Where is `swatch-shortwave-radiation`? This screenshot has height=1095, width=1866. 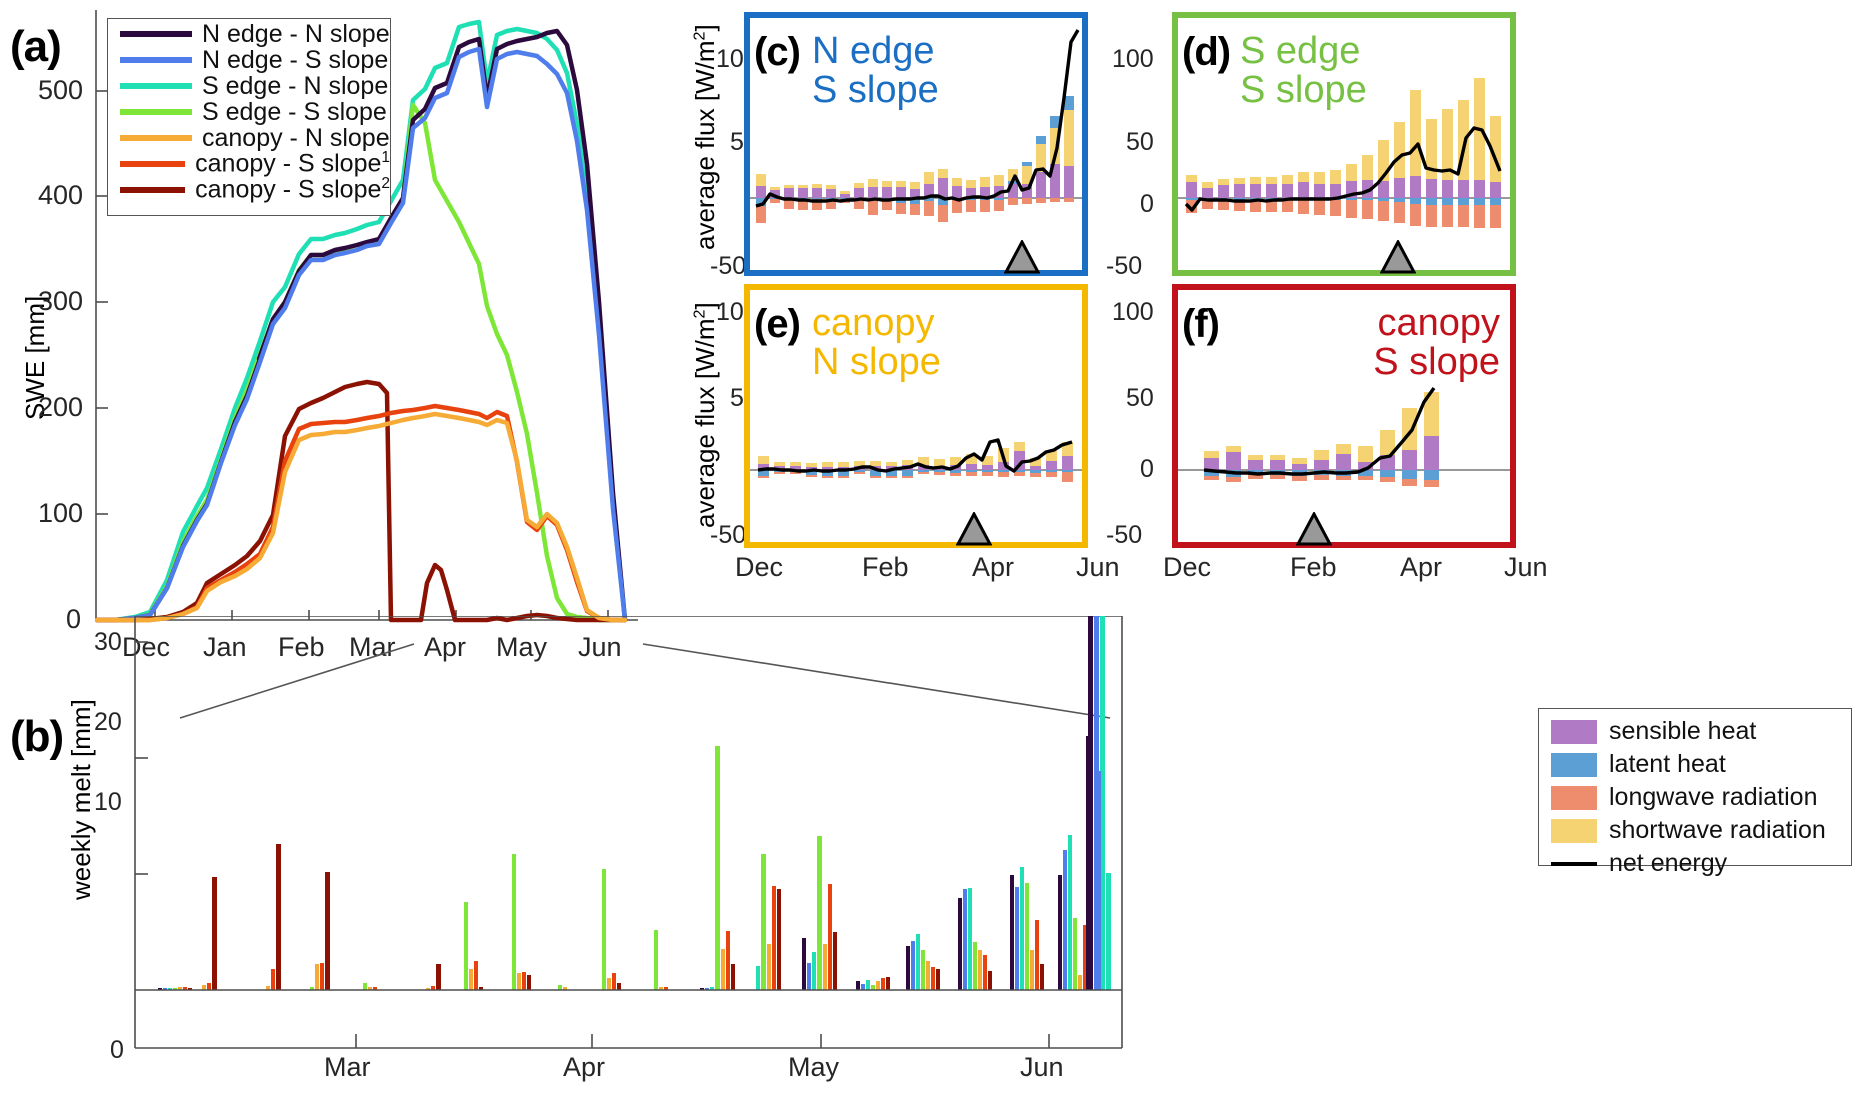 swatch-shortwave-radiation is located at coordinates (1574, 830).